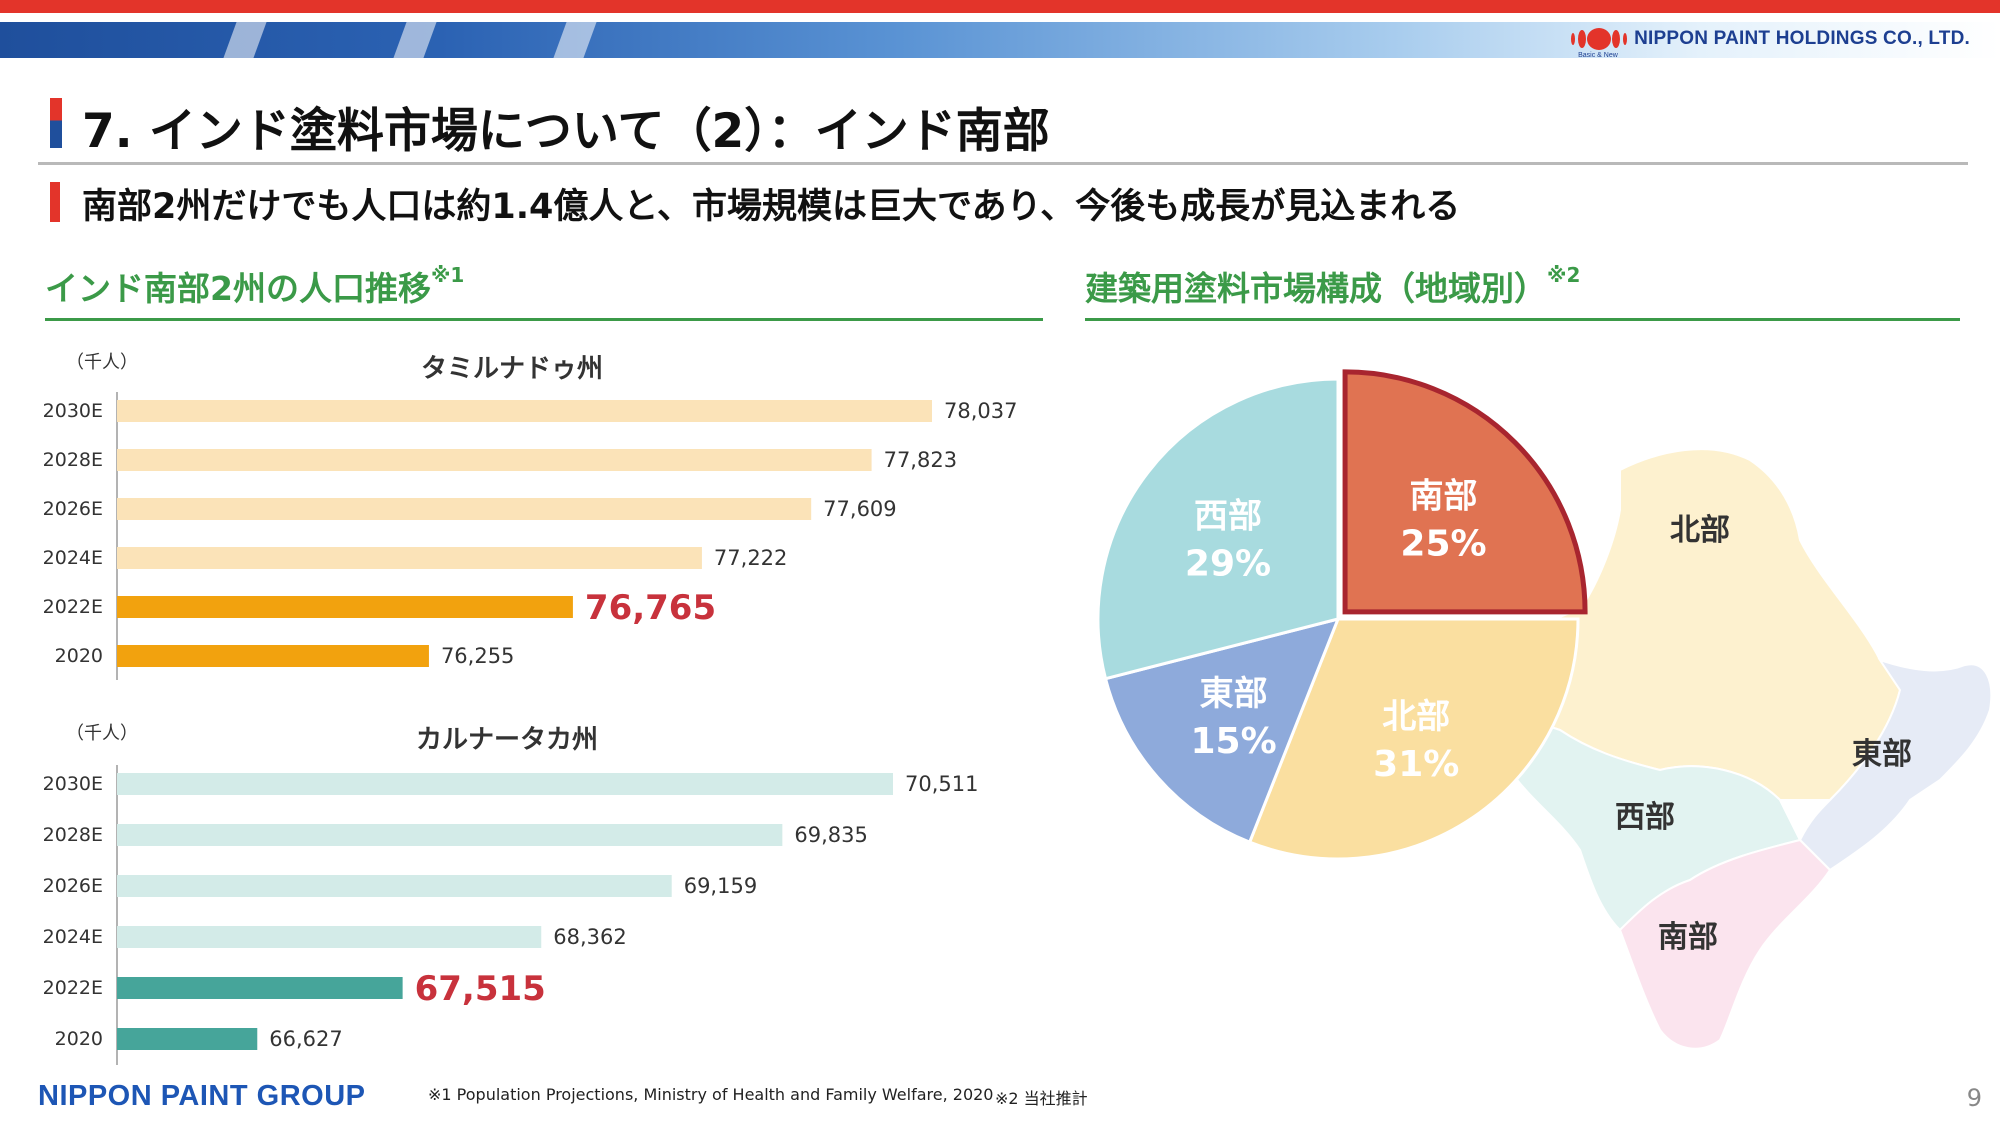  Describe the element at coordinates (1228, 564) in the screenshot. I see `pie-slice-value: 29%` at that location.